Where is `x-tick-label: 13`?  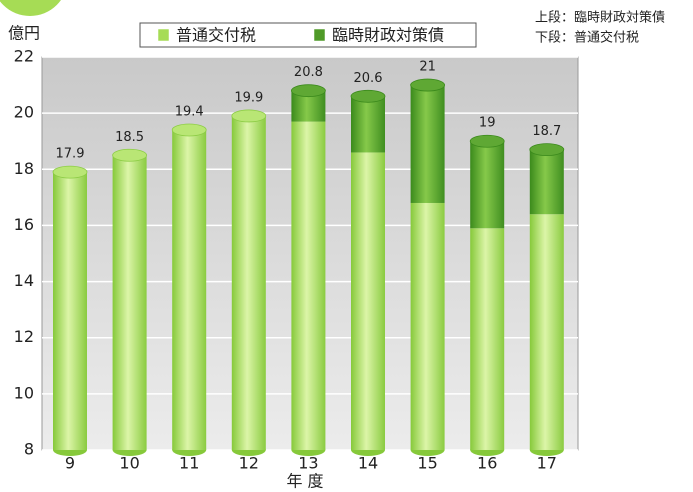 x-tick-label: 13 is located at coordinates (308, 463).